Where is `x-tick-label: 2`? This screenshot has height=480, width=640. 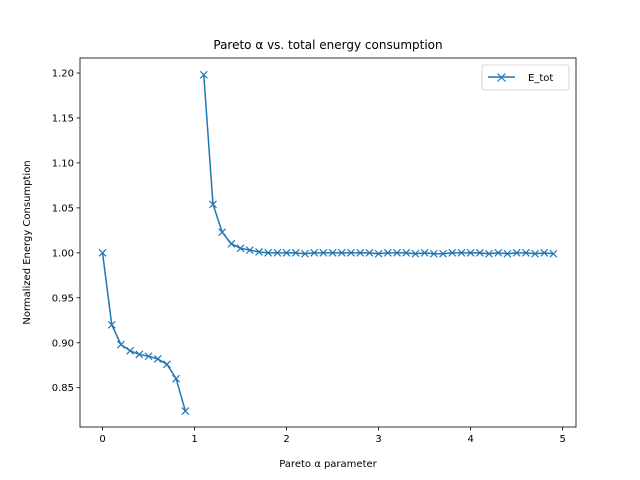 x-tick-label: 2 is located at coordinates (286, 439).